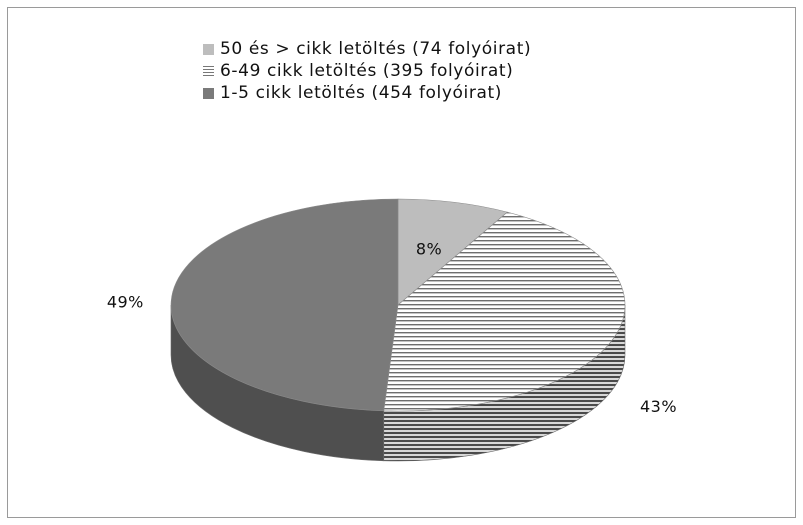  Describe the element at coordinates (658, 406) in the screenshot. I see `data-label-2: 43%` at that location.